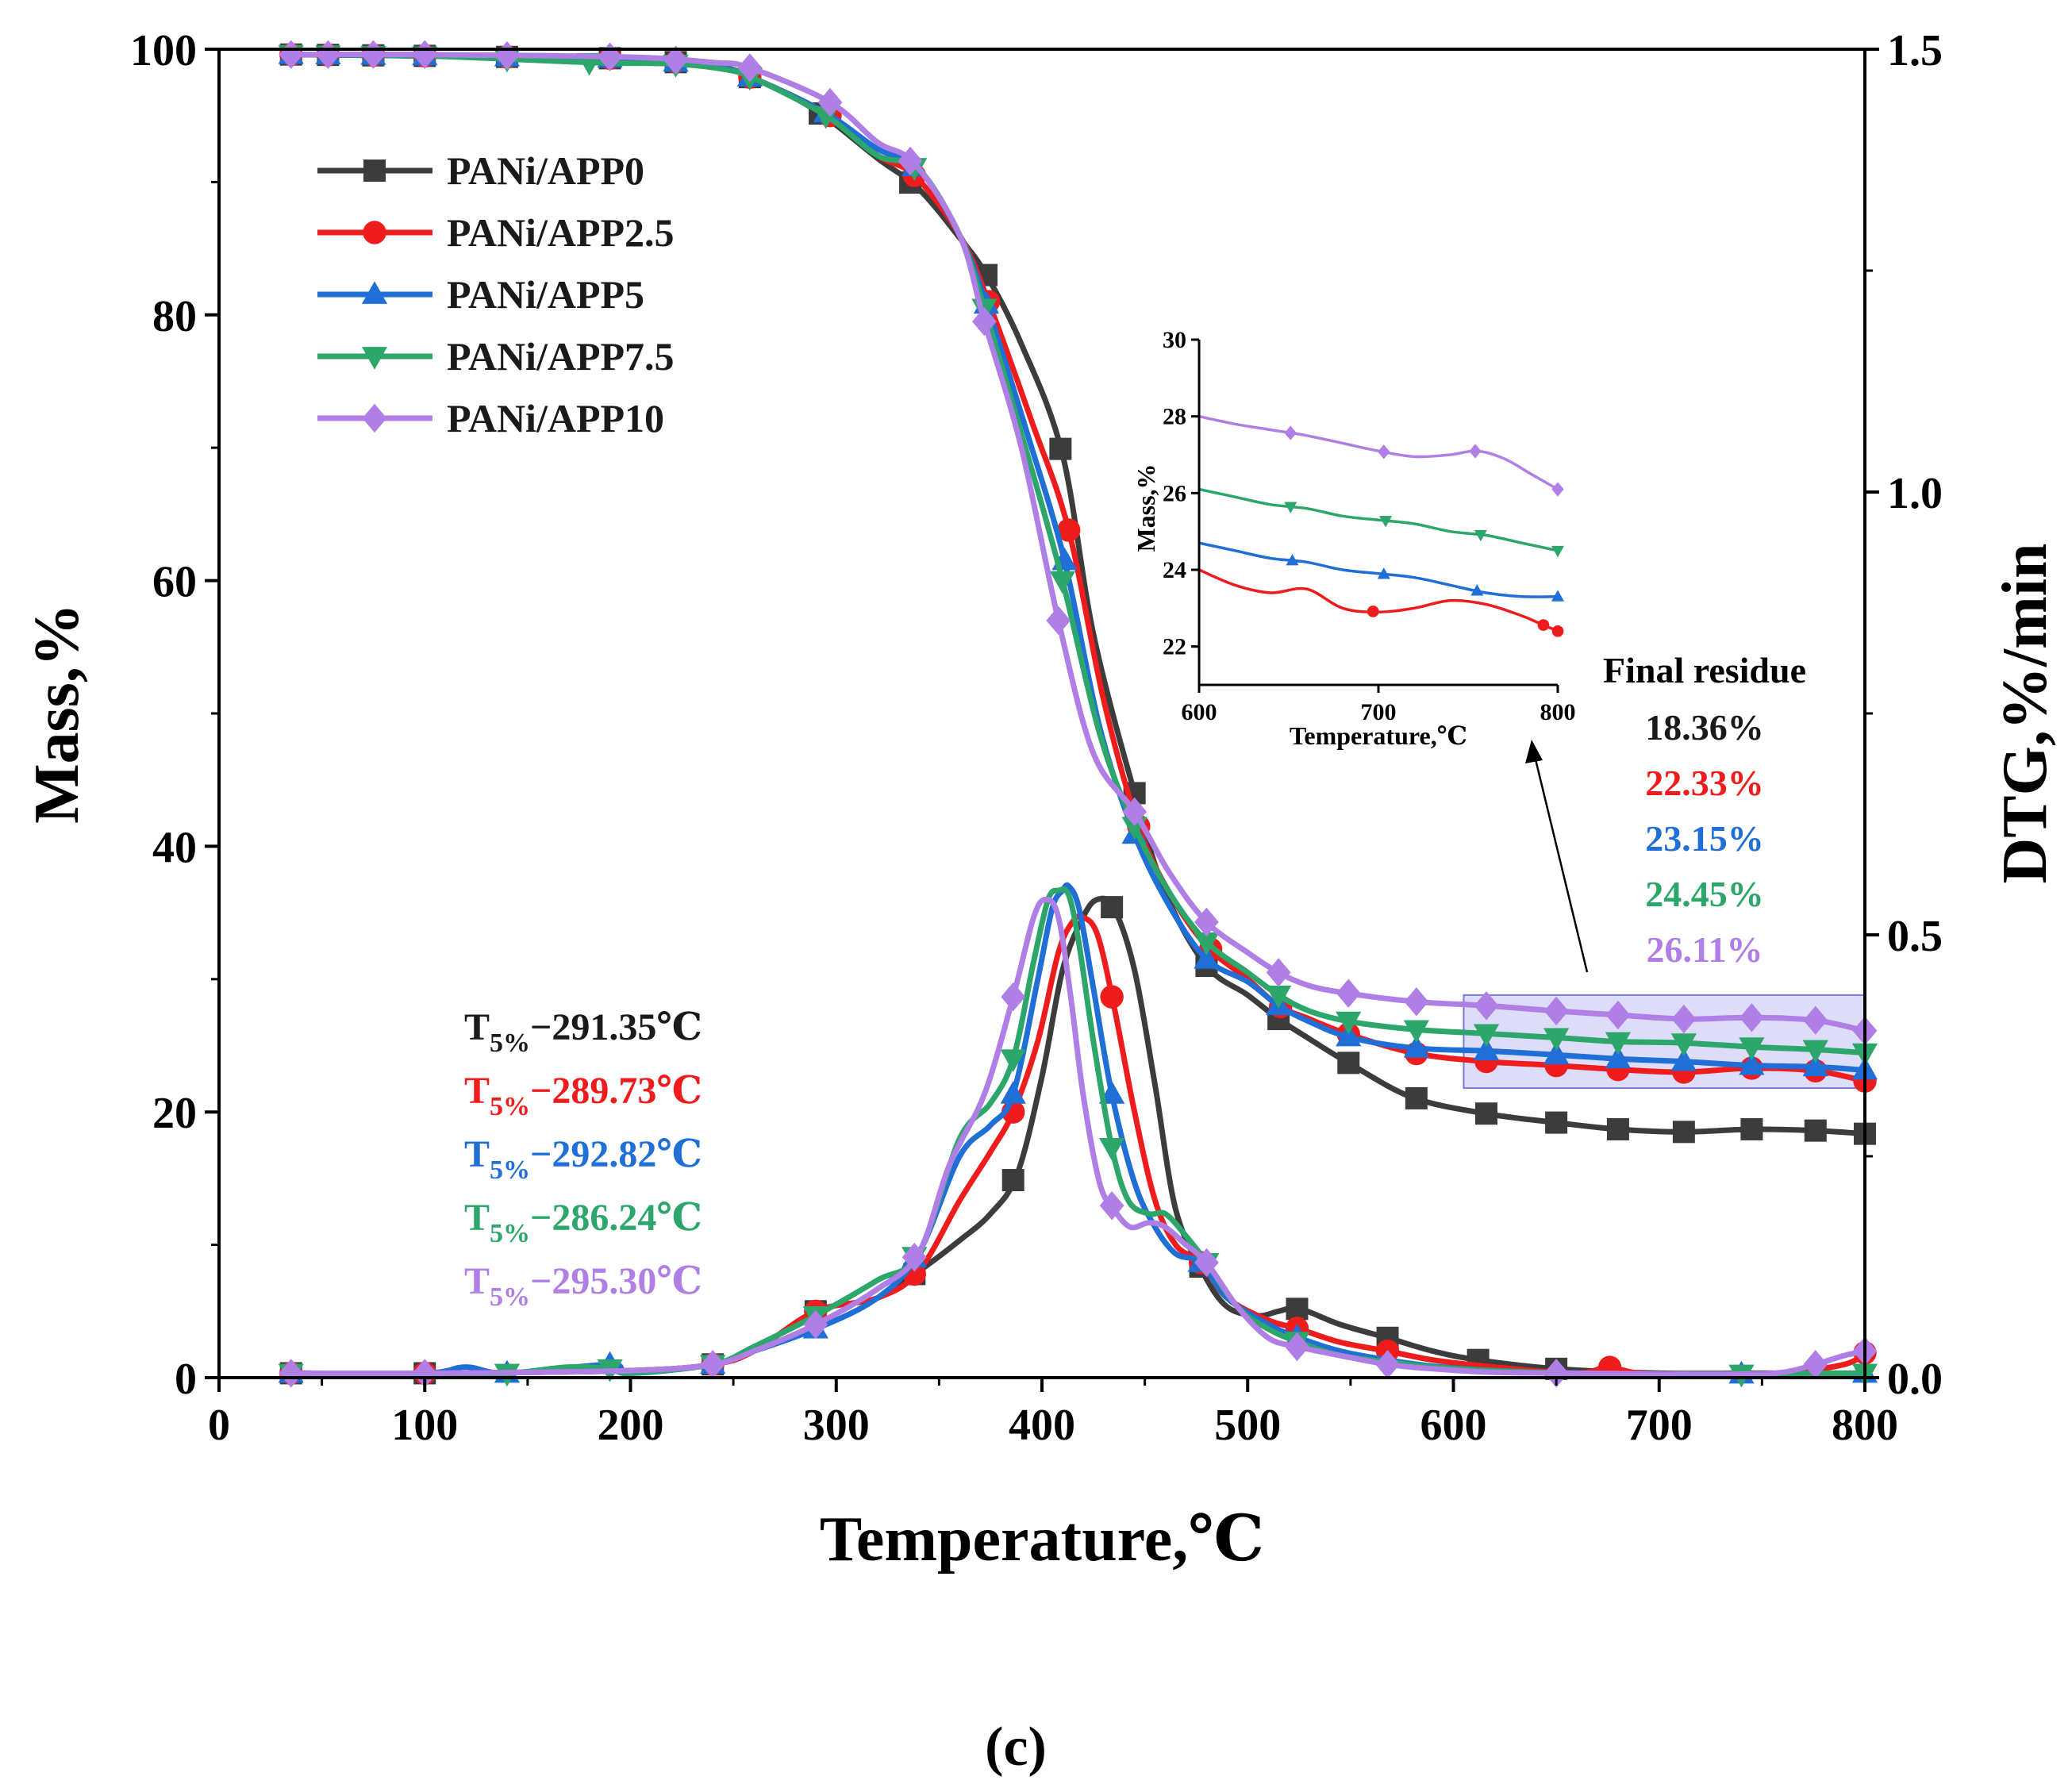 This screenshot has height=1784, width=2072. I want to click on y-right-tick-label: 0.0, so click(1915, 1379).